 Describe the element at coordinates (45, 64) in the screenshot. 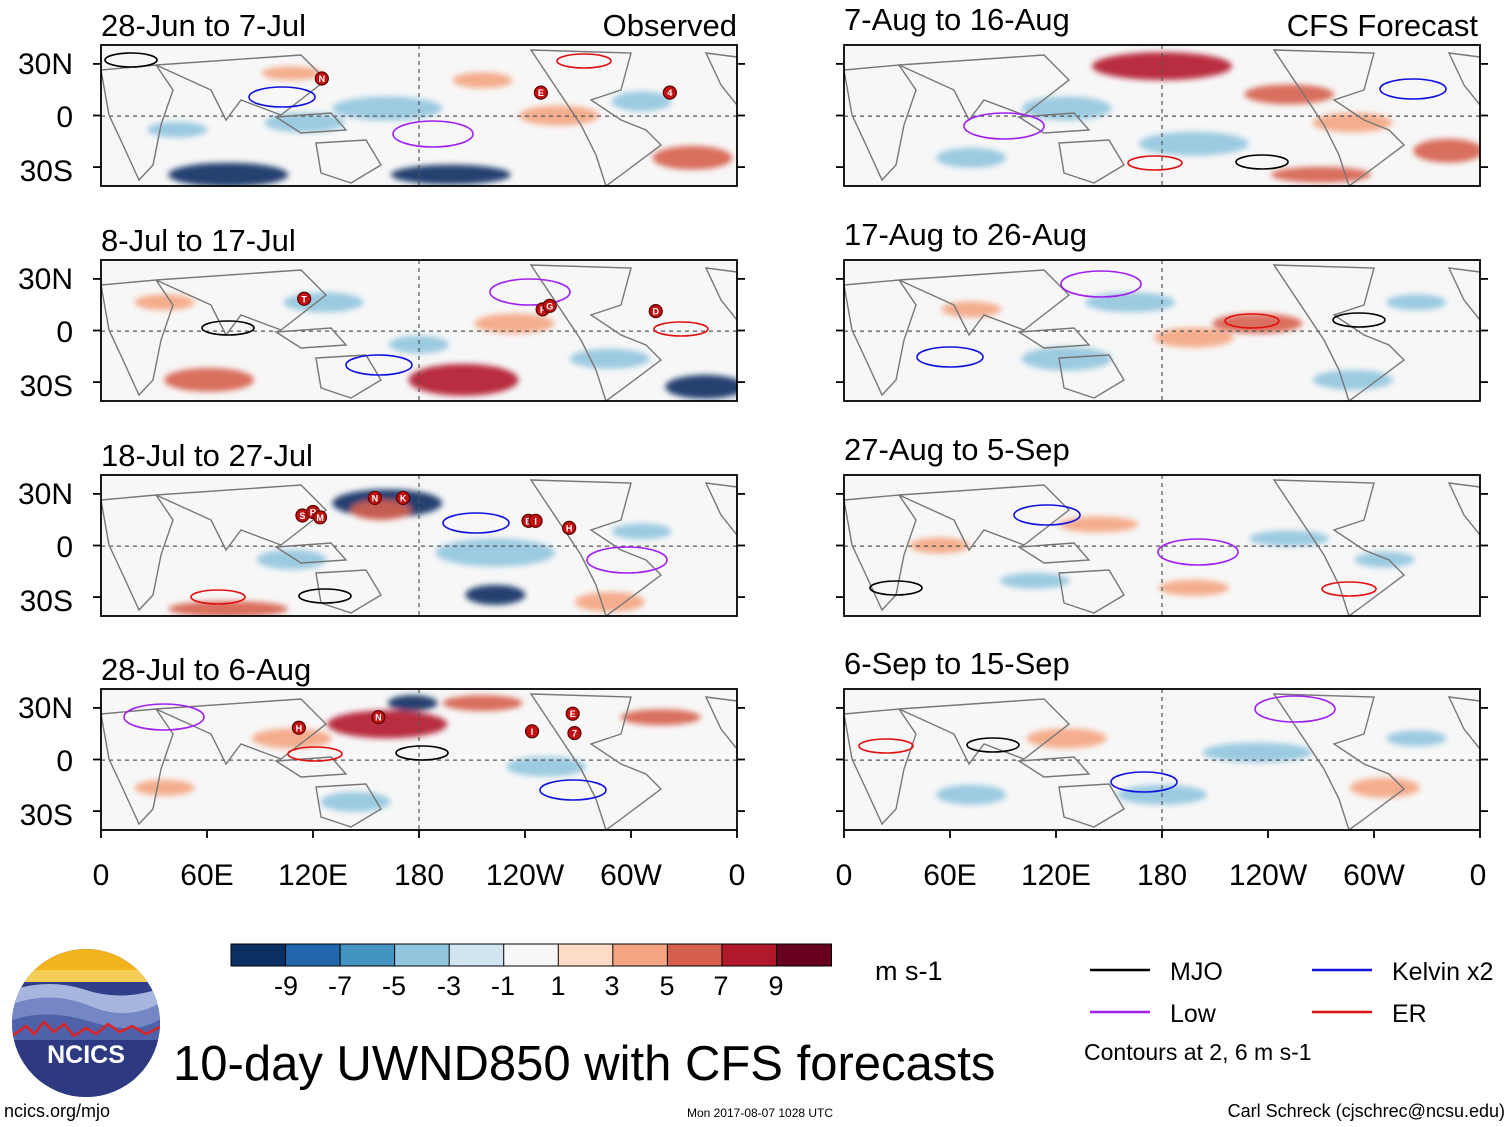

I see `y-tick-label: 30N` at that location.